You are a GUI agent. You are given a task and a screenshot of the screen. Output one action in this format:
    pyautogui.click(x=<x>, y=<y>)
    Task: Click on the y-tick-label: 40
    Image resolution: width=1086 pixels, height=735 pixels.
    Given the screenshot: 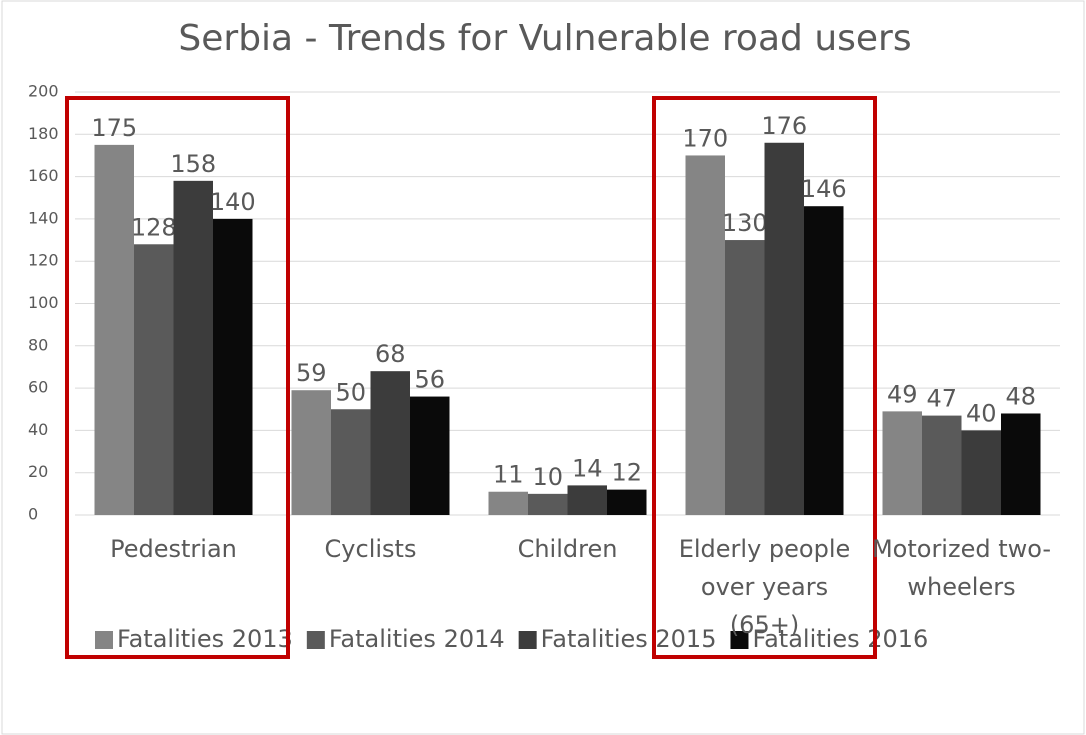 What is the action you would take?
    pyautogui.click(x=38, y=429)
    